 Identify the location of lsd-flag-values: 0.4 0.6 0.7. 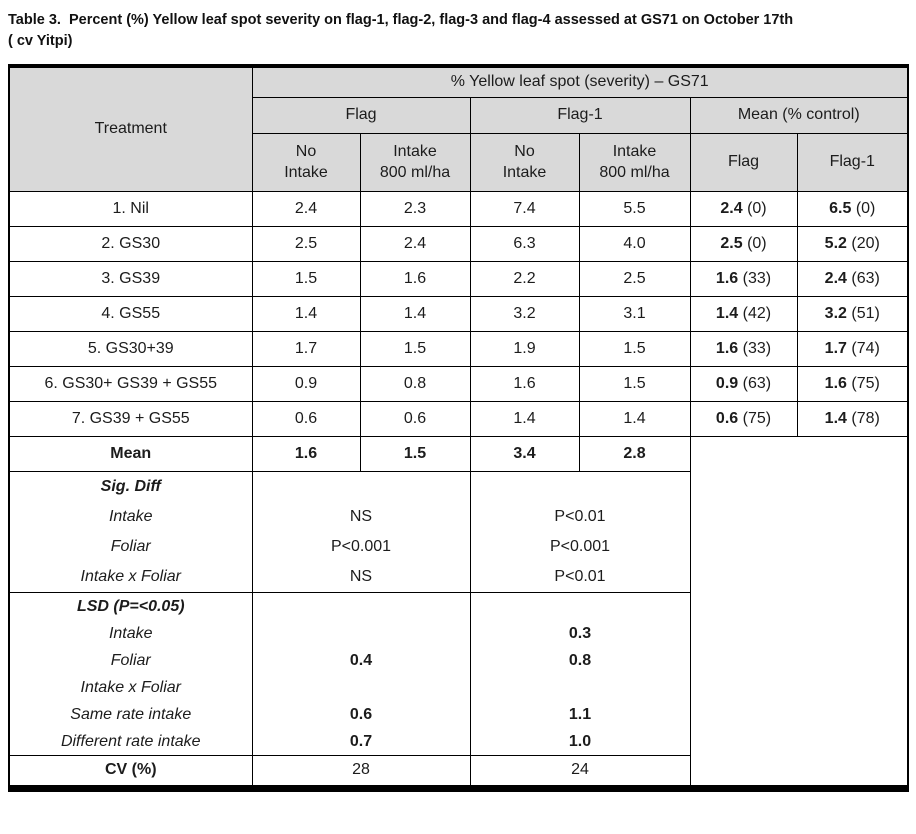
(361, 673).